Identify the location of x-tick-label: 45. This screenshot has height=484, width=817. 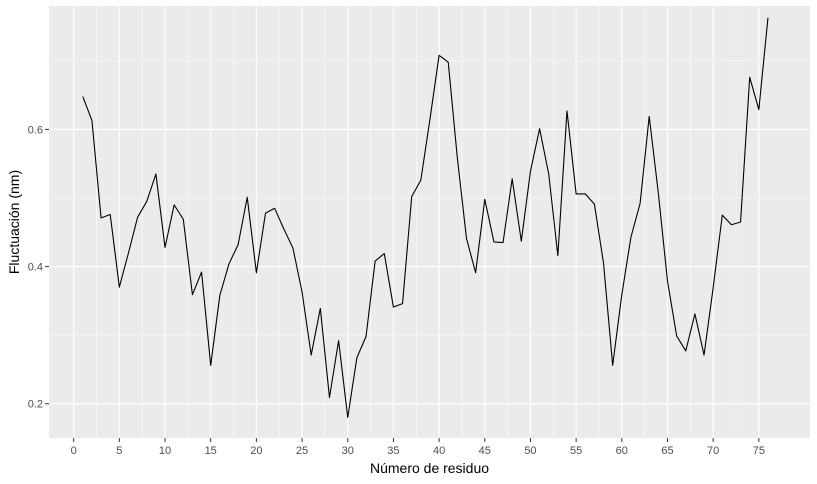
(485, 451).